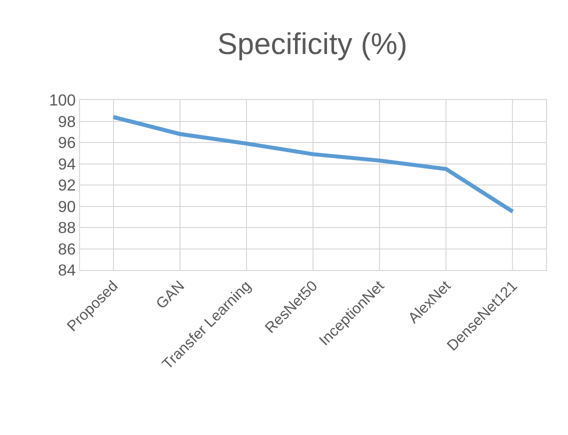 This screenshot has height=435, width=568. I want to click on y-tick-label: 92, so click(67, 186).